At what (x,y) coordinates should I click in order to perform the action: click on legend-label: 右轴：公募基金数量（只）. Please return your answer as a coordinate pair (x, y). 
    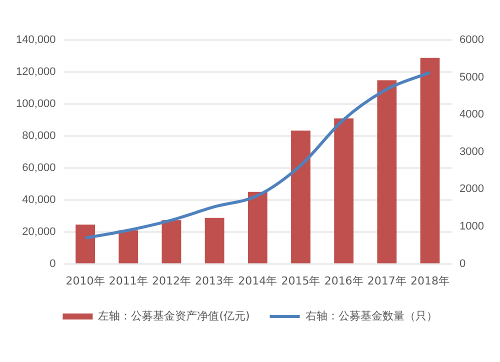
    Looking at the image, I should click on (371, 315).